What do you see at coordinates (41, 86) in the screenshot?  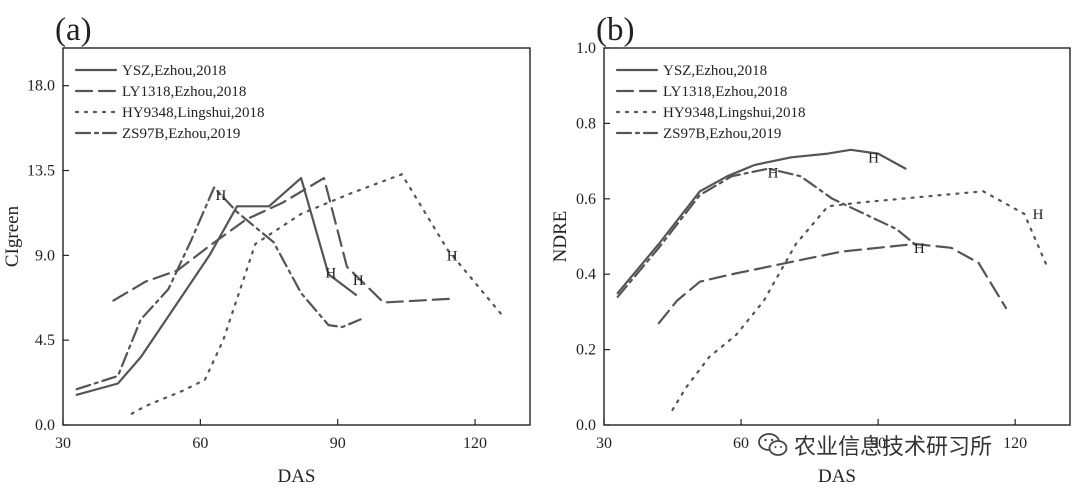 I see `y-tick-label: 18.0` at bounding box center [41, 86].